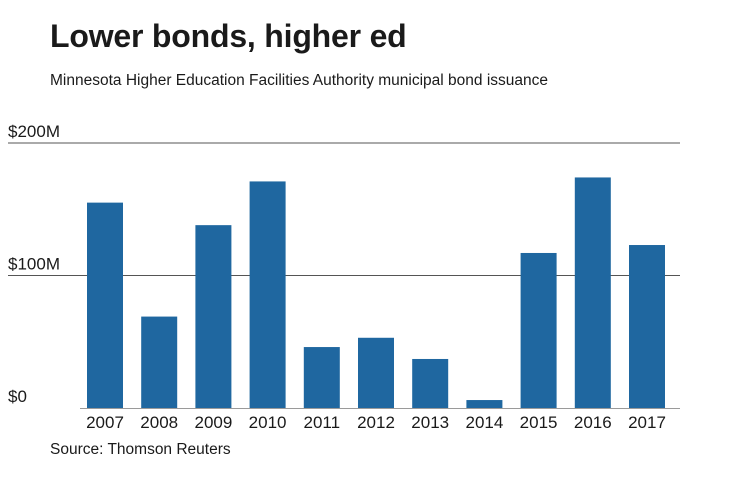  What do you see at coordinates (484, 404) in the screenshot?
I see `bar-2014` at bounding box center [484, 404].